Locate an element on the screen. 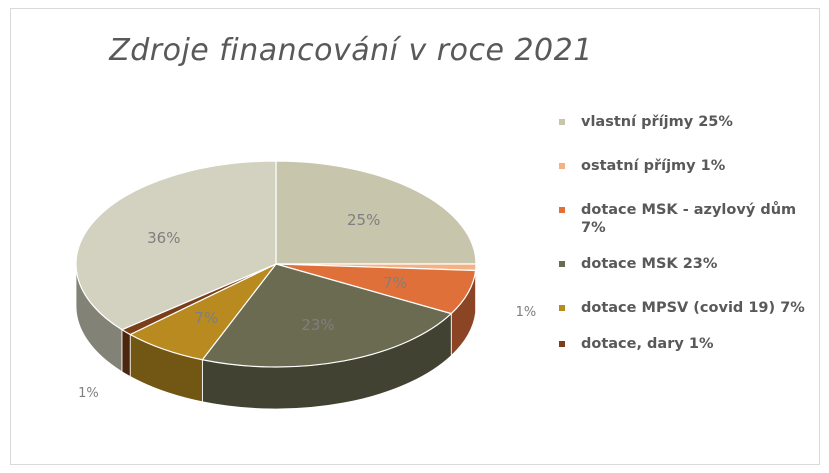  legend-item: ostatní příjmy 1% is located at coordinates (690, 166).